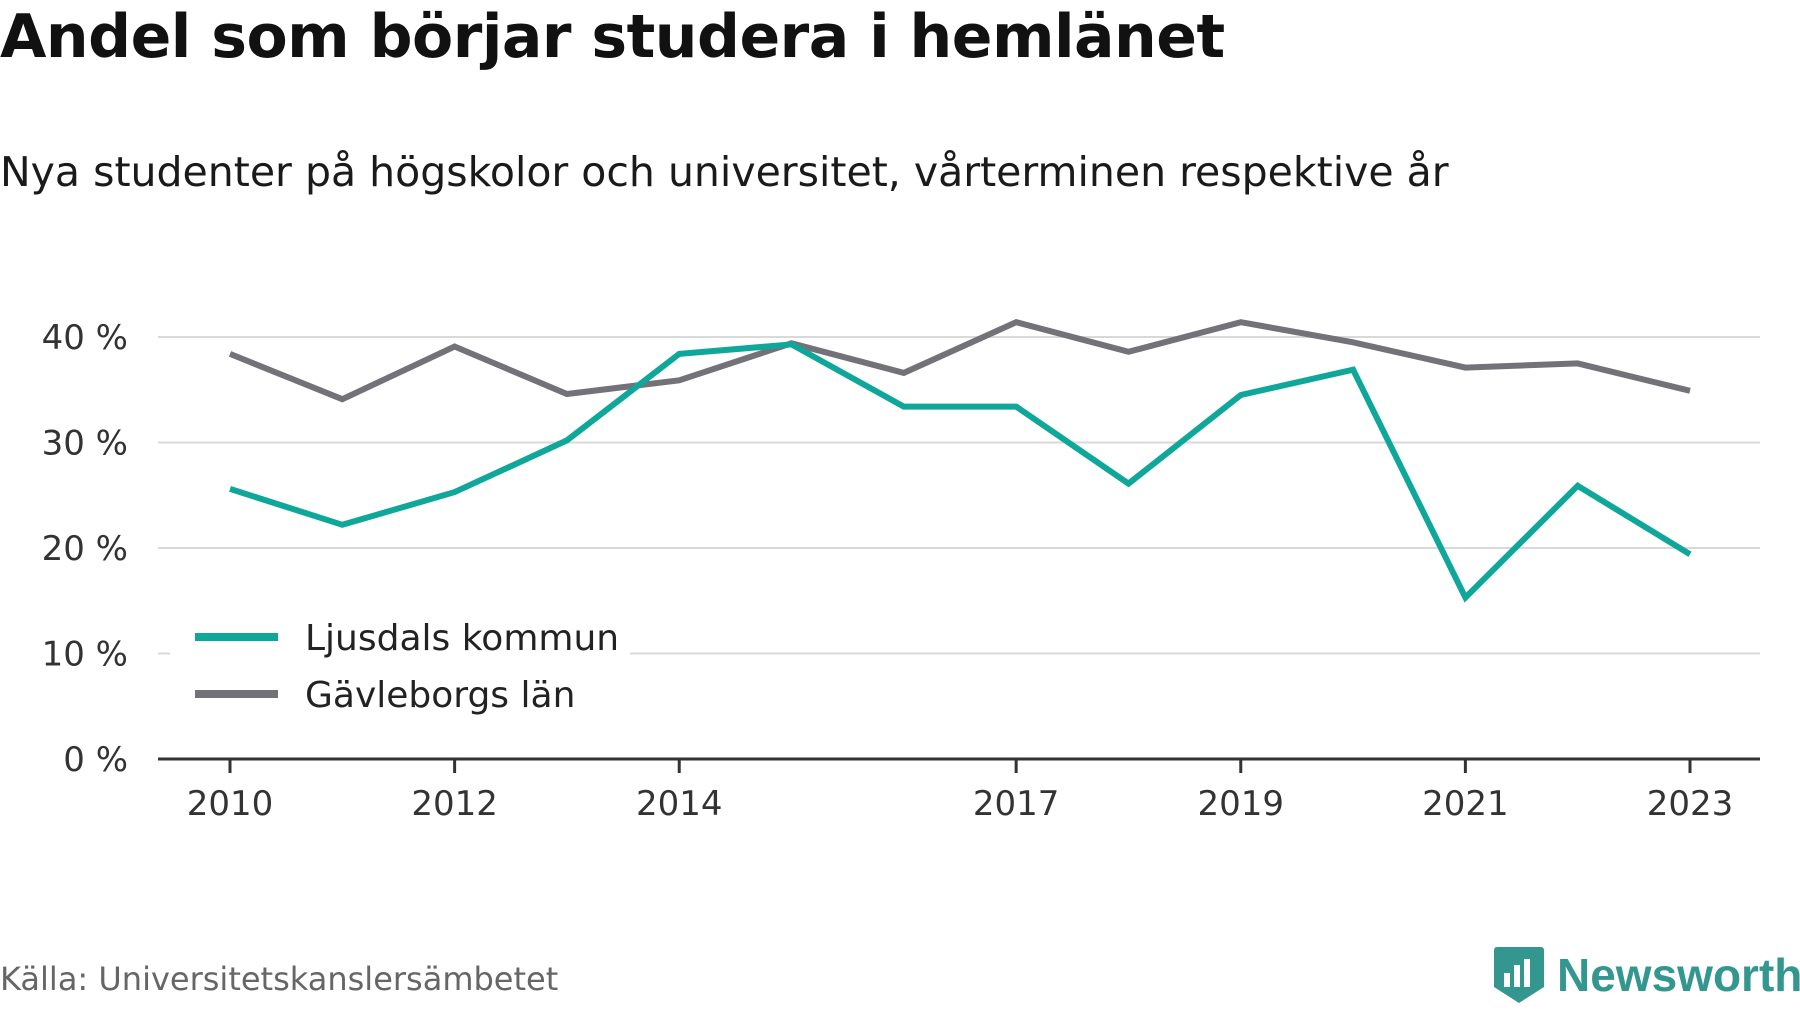 This screenshot has height=1010, width=1800. Describe the element at coordinates (679, 804) in the screenshot. I see `x-tick-label: 2014` at that location.